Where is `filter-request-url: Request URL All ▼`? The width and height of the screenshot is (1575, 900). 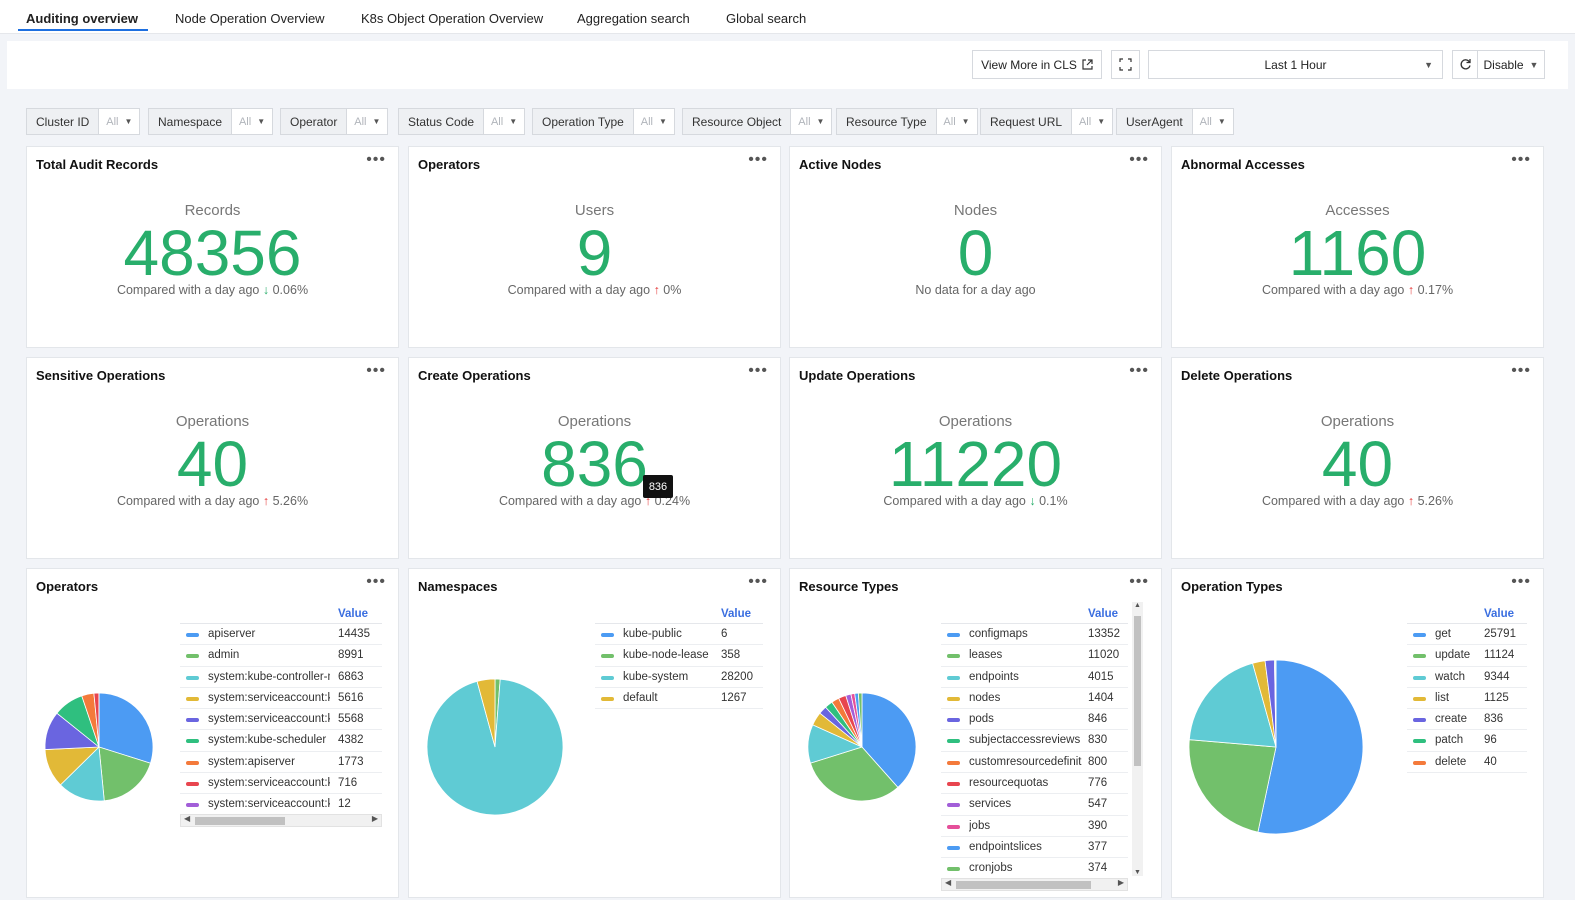 filter-request-url: Request URL All ▼ is located at coordinates (1047, 121).